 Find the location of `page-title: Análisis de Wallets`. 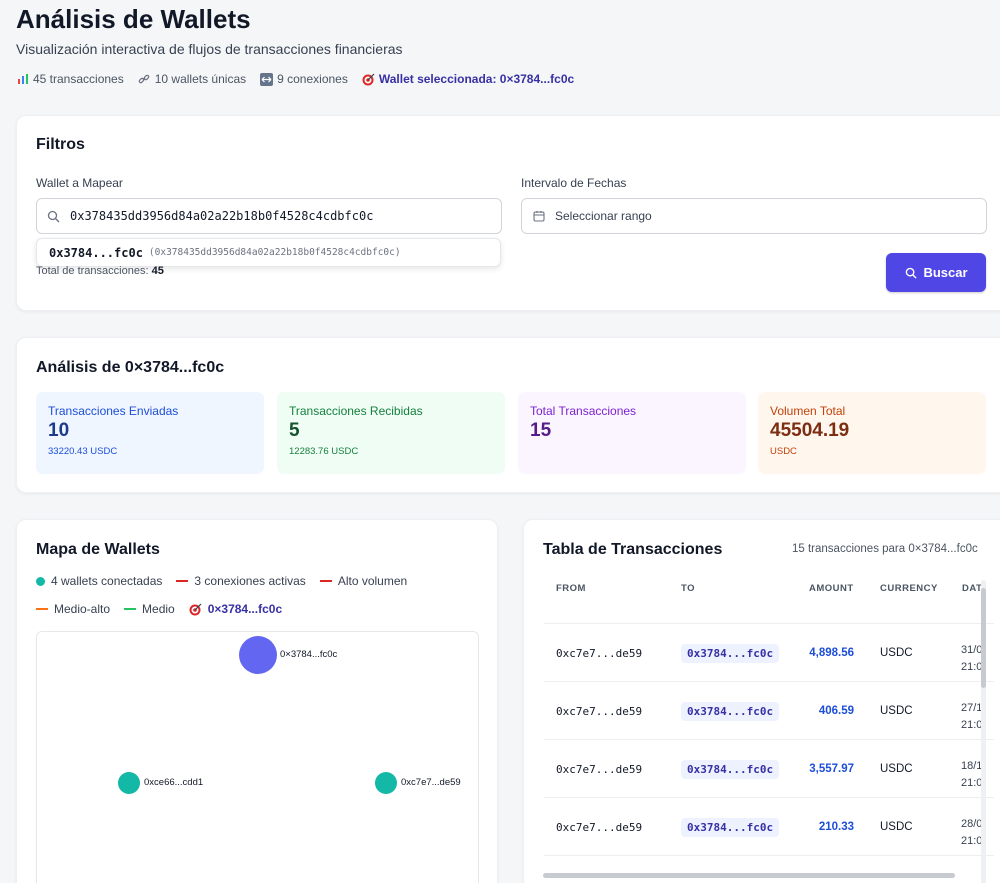

page-title: Análisis de Wallets is located at coordinates (133, 19).